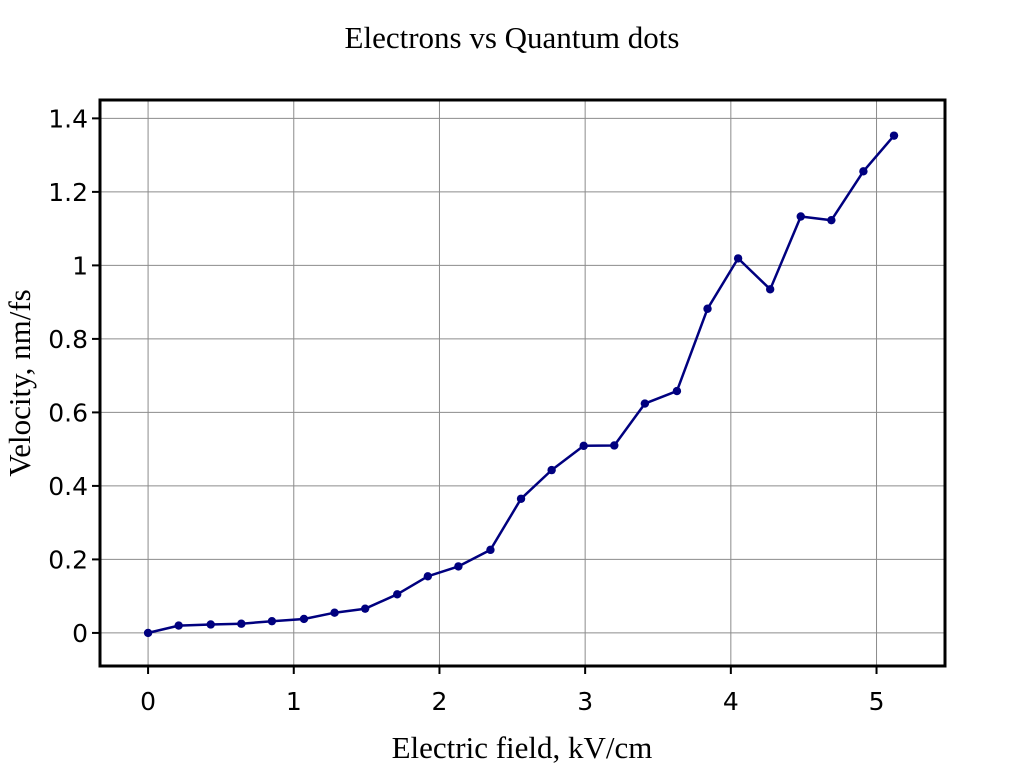 The height and width of the screenshot is (768, 1024). Describe the element at coordinates (19, 382) in the screenshot. I see `y-axis-label: Velocity, nm/fs` at that location.